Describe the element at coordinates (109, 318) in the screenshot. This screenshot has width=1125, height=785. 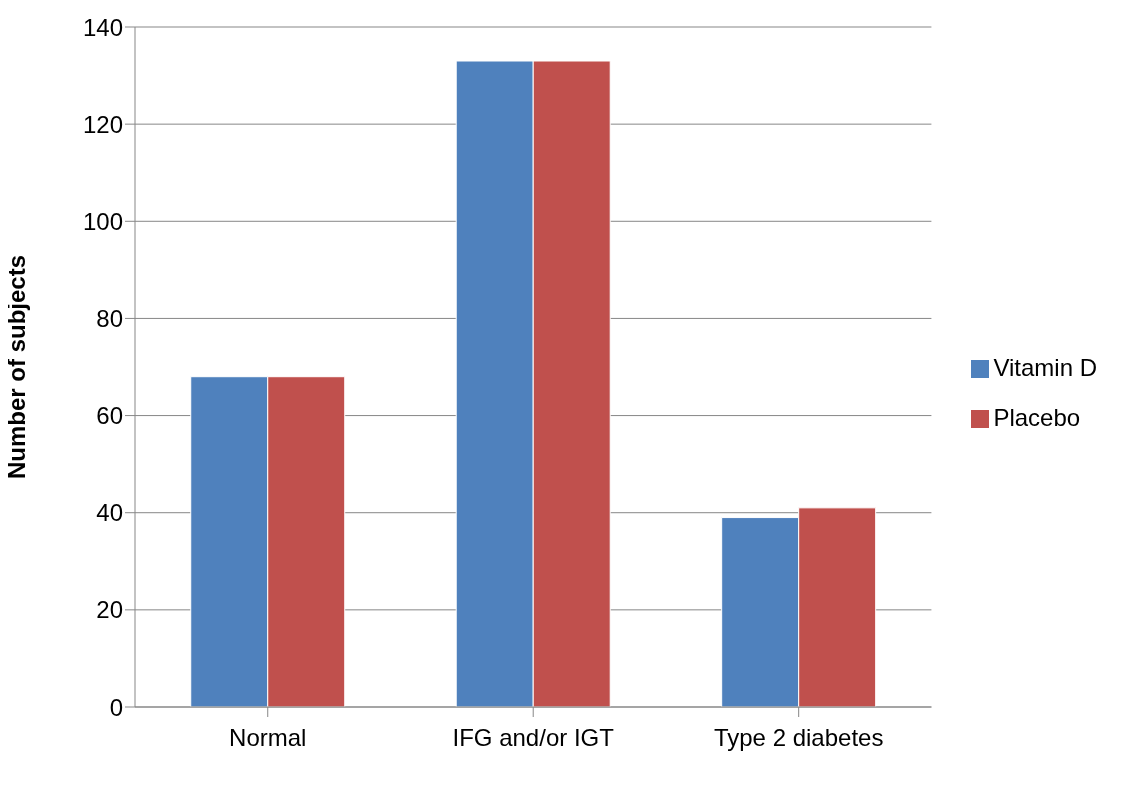
I see `y-tick-label: 80` at that location.